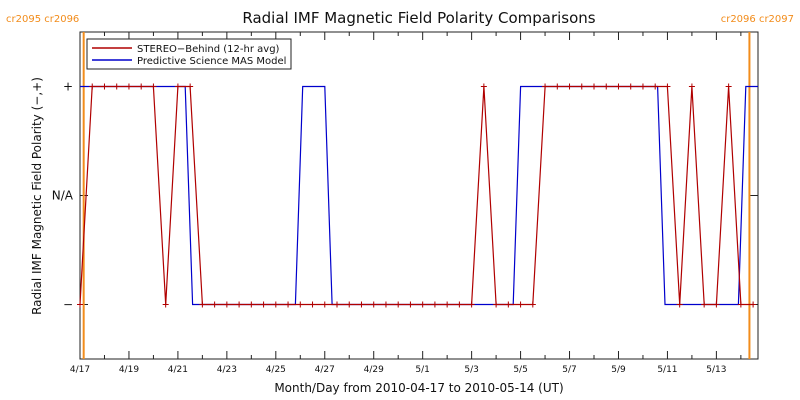  What do you see at coordinates (227, 370) in the screenshot?
I see `x-tick-label: 4/23` at bounding box center [227, 370].